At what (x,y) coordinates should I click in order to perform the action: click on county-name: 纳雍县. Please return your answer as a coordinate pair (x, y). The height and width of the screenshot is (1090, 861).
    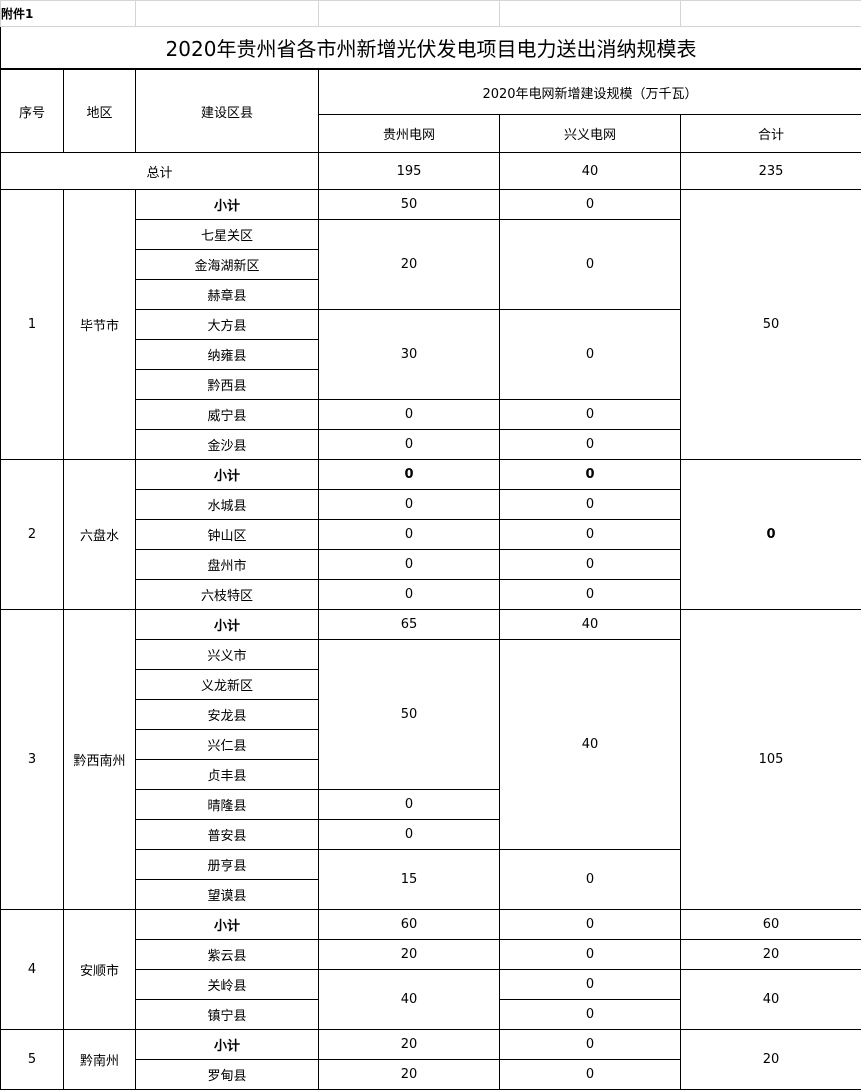
    Looking at the image, I should click on (227, 355).